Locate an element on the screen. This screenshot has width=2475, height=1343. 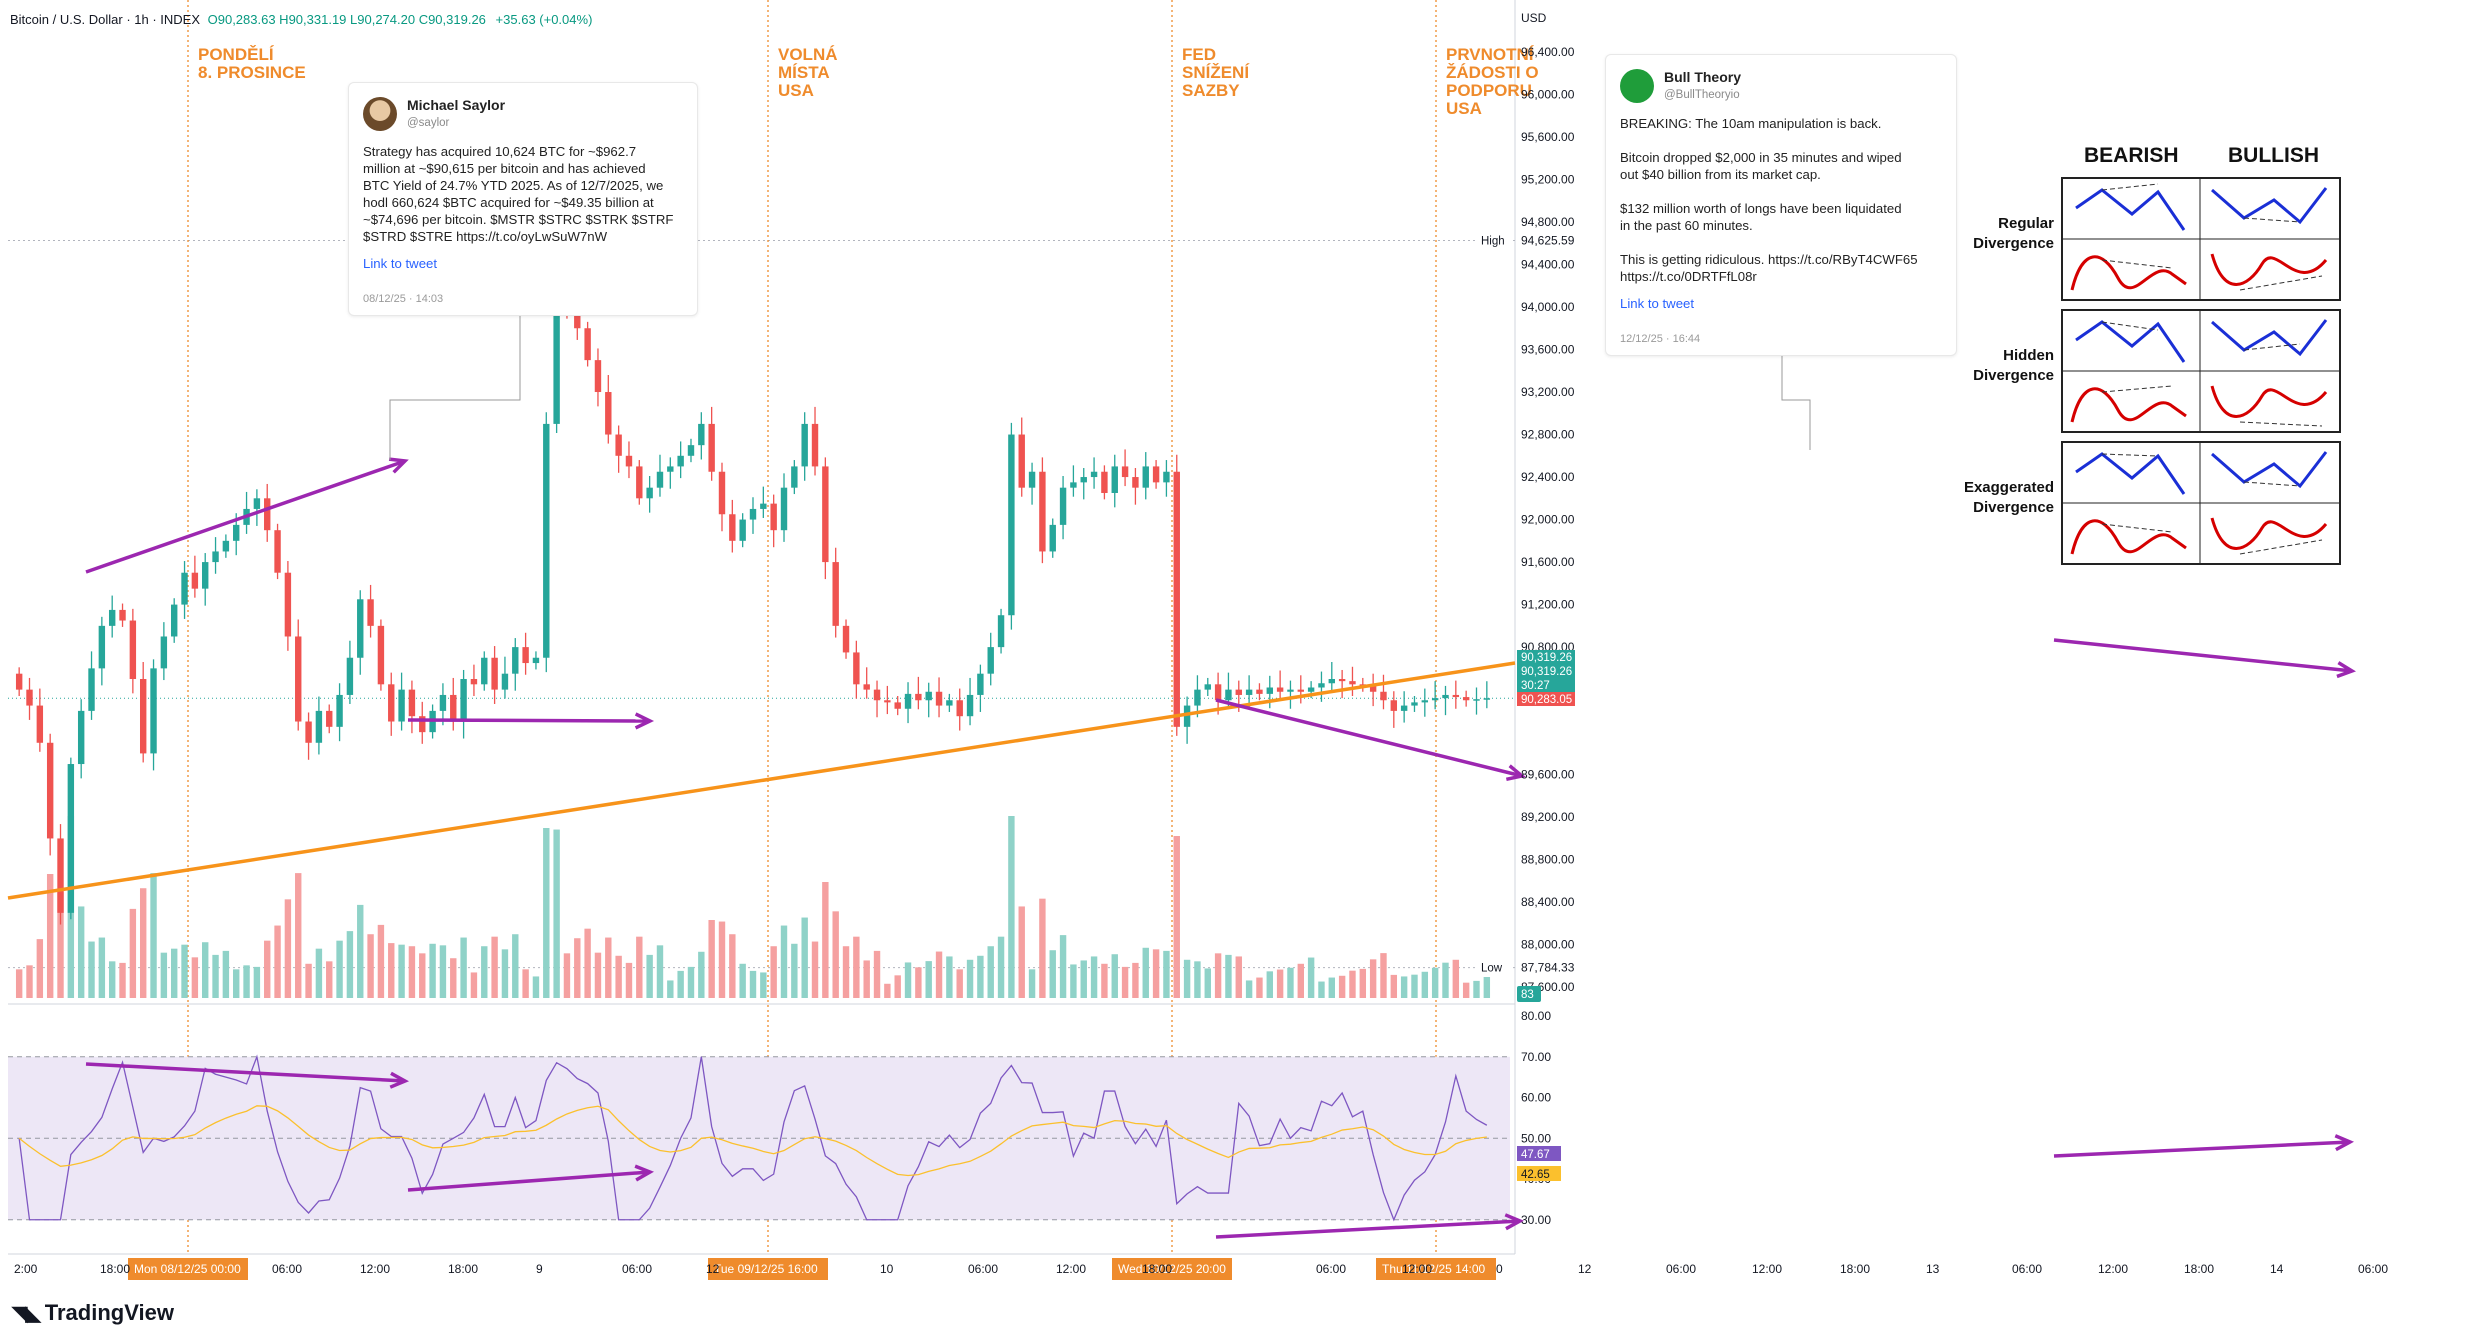
rsi-value-badge: 47.67 is located at coordinates (1535, 1155).